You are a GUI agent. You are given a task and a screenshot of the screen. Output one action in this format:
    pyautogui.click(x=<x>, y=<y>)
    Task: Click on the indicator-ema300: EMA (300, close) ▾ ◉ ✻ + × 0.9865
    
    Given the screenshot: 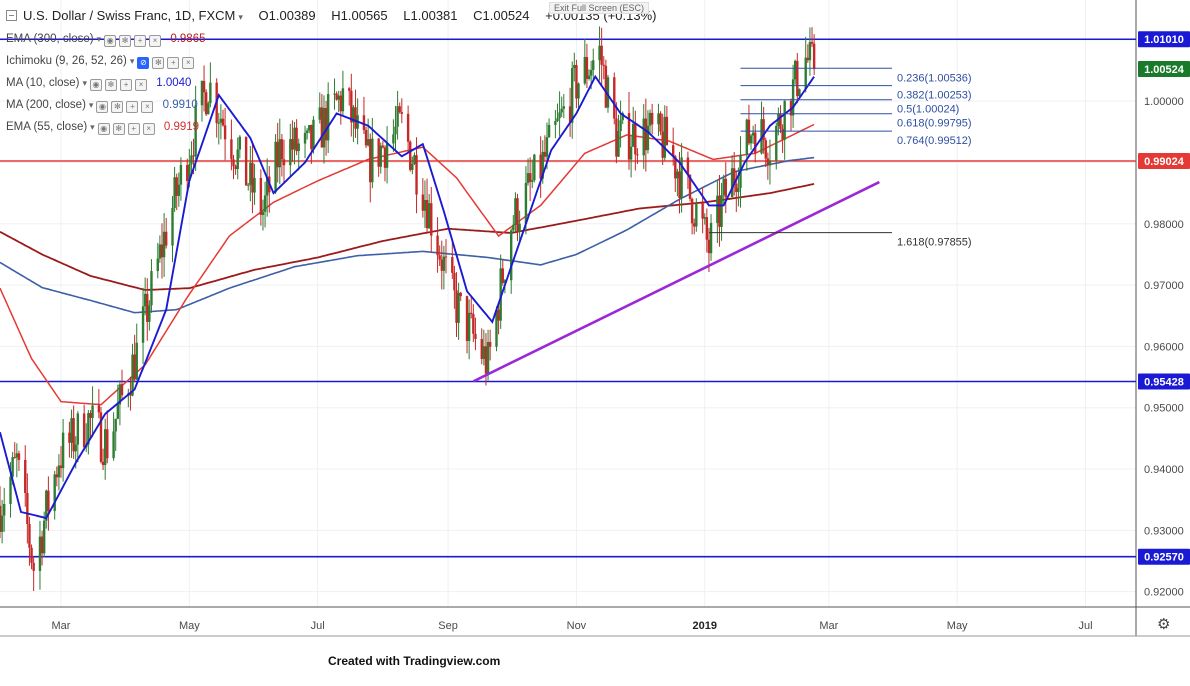 What is the action you would take?
    pyautogui.click(x=106, y=39)
    